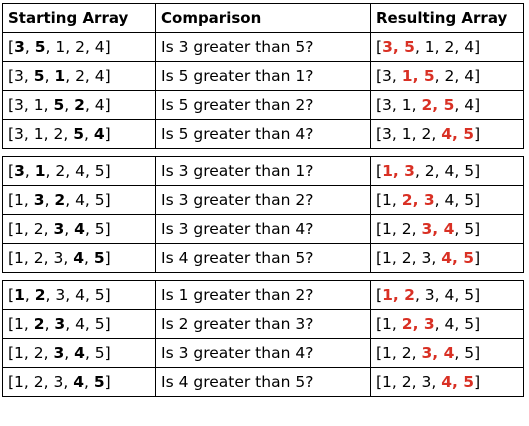  What do you see at coordinates (447, 171) in the screenshot?
I see `array-segment: , 2, 4, 5]` at bounding box center [447, 171].